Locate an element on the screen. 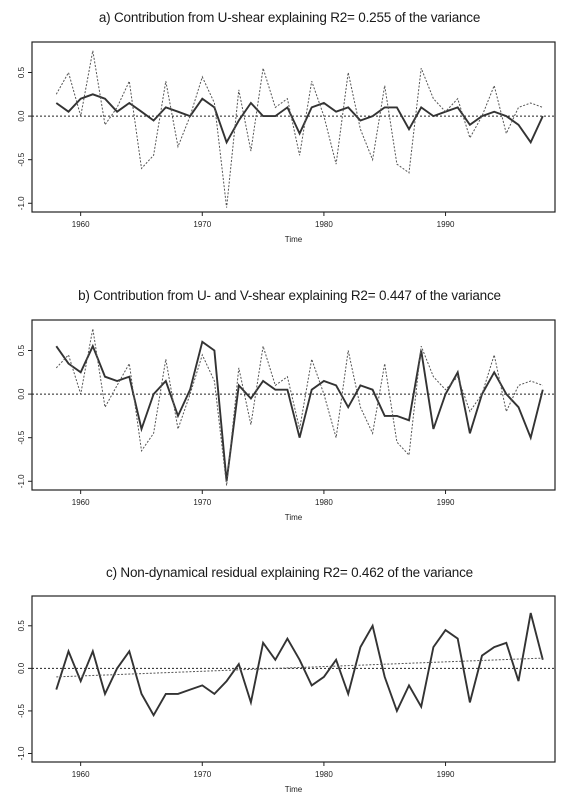 The image size is (579, 805). x-tick-label-a: 1970 is located at coordinates (202, 224).